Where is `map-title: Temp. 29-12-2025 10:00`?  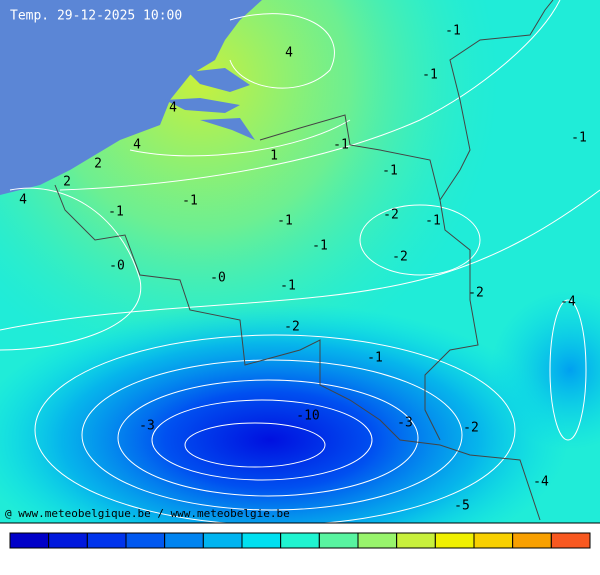
map-title: Temp. 29-12-2025 10:00 is located at coordinates (96, 16).